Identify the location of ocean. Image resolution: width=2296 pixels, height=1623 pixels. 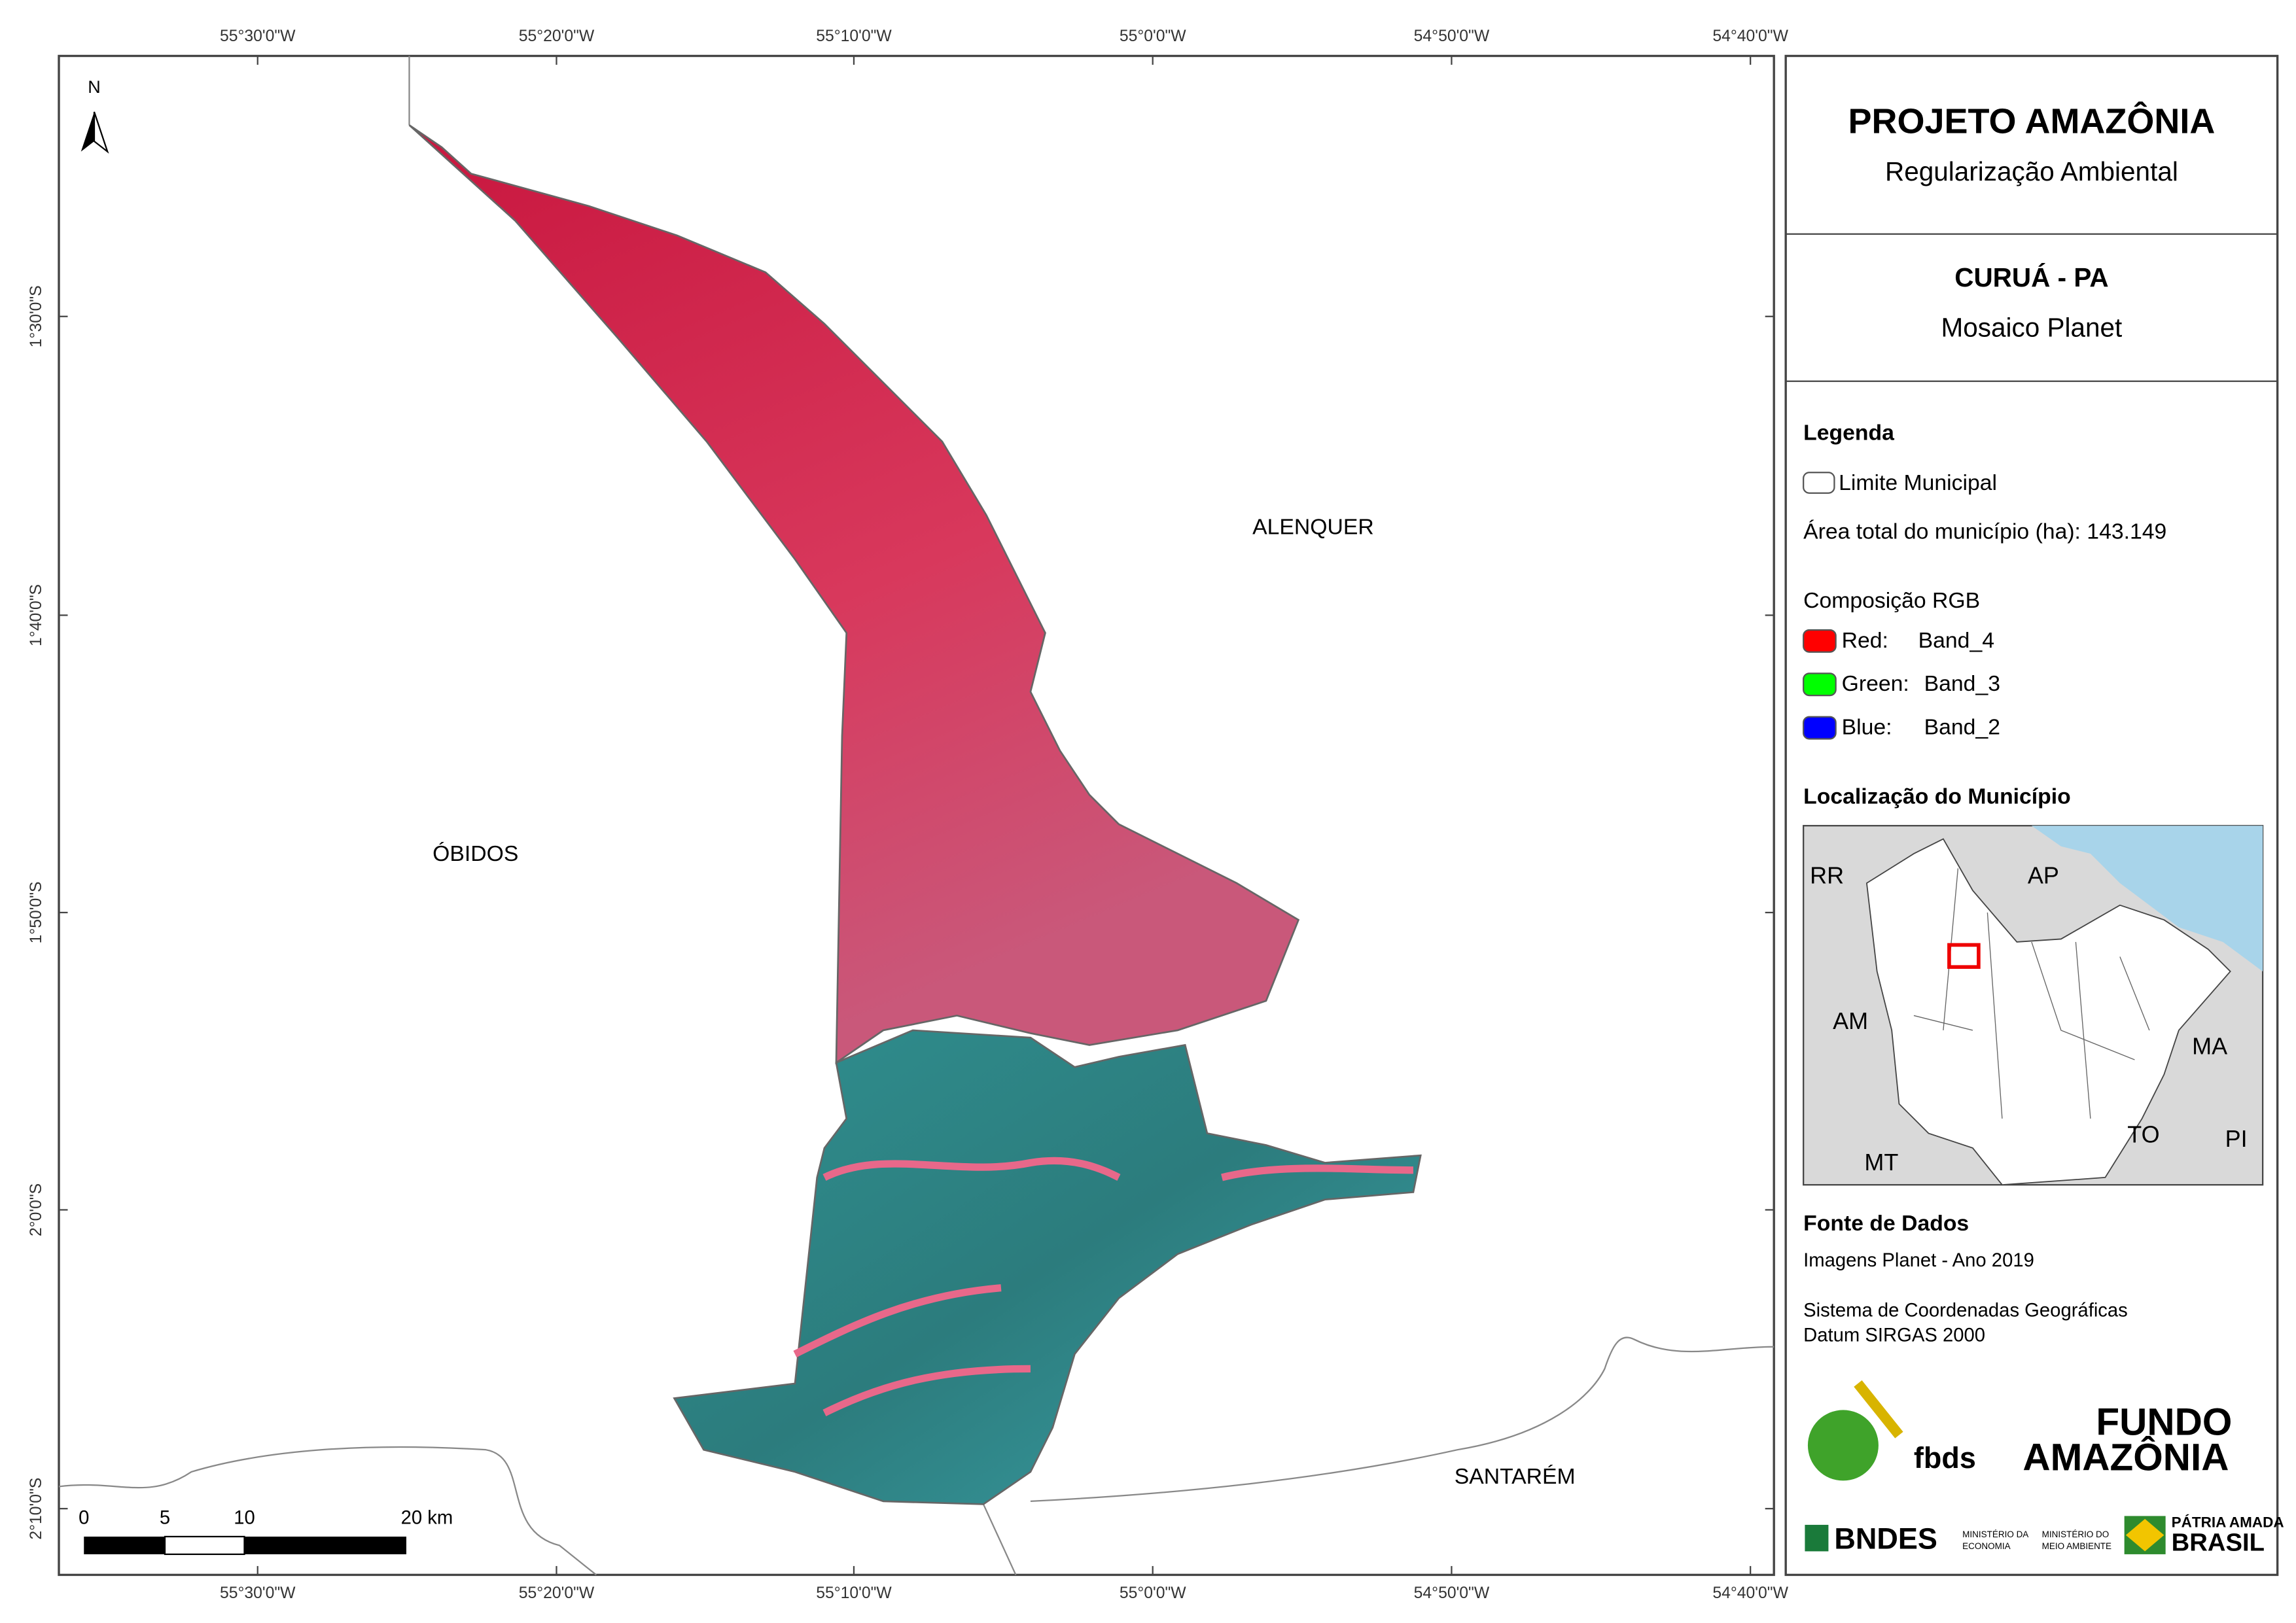
(2147, 898).